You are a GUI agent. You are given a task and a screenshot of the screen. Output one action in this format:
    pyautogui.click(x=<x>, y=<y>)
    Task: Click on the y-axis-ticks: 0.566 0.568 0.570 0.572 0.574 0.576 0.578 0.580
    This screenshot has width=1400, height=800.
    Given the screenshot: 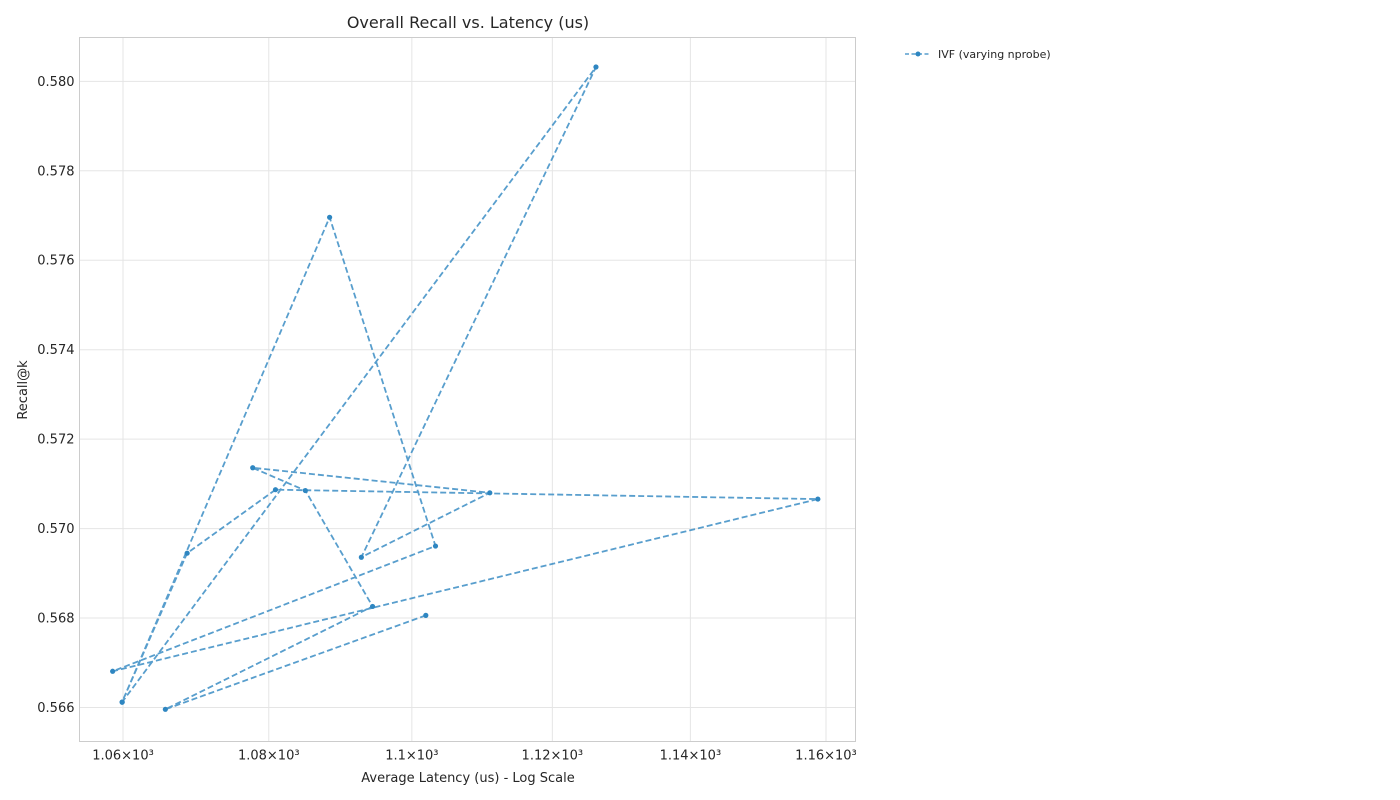 What is the action you would take?
    pyautogui.click(x=55, y=395)
    